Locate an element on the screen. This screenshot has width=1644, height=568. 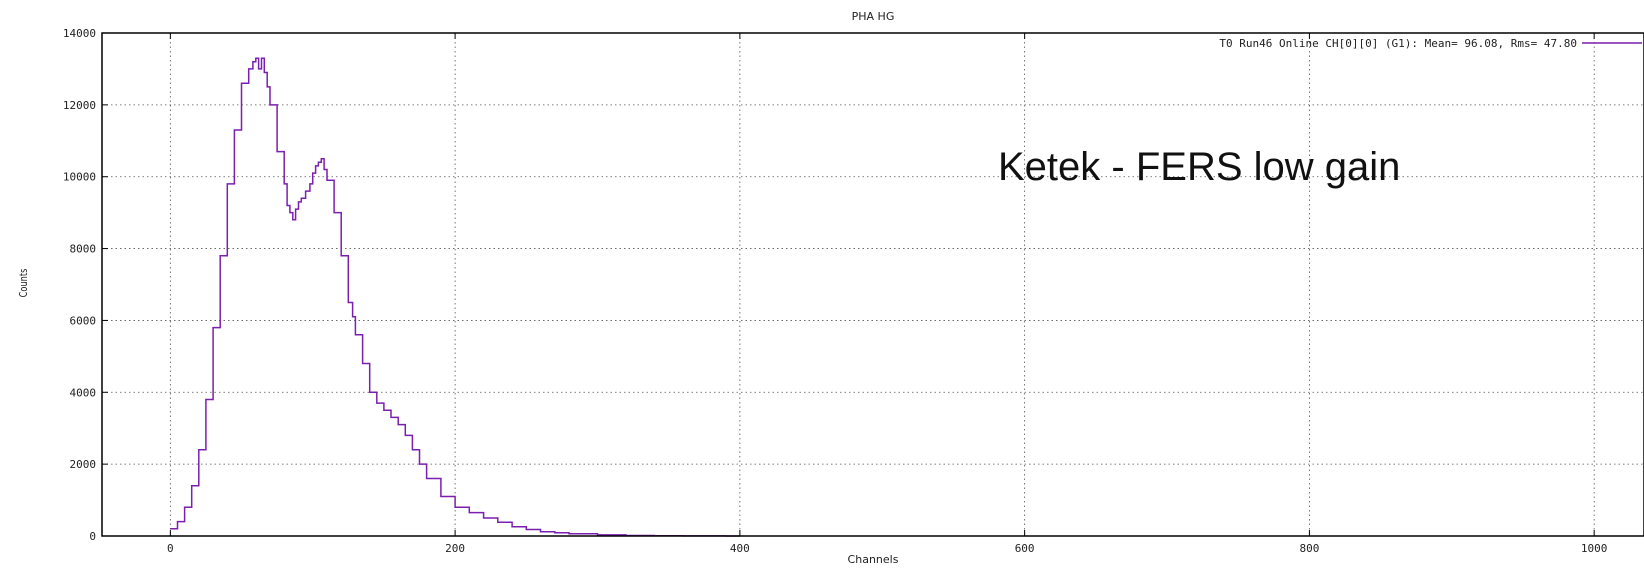
x-tick-label: 400 is located at coordinates (740, 548).